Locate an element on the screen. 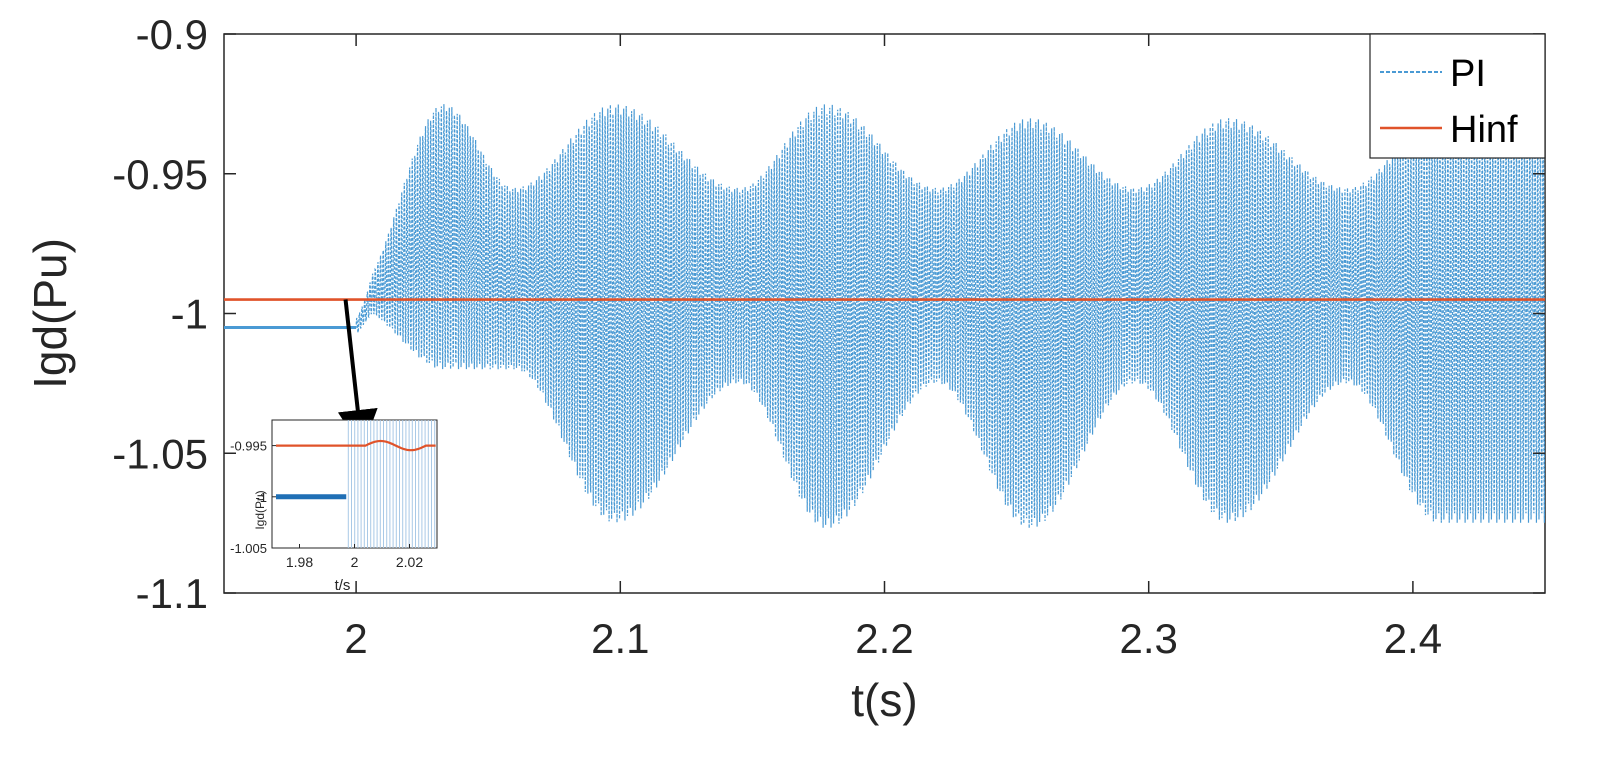 This screenshot has width=1598, height=764. inset-y-tick-label: -0.995 is located at coordinates (248, 446).